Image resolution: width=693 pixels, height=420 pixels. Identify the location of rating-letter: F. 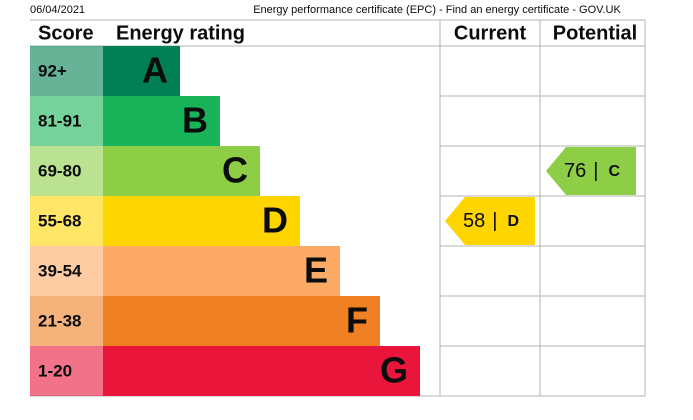
(357, 320).